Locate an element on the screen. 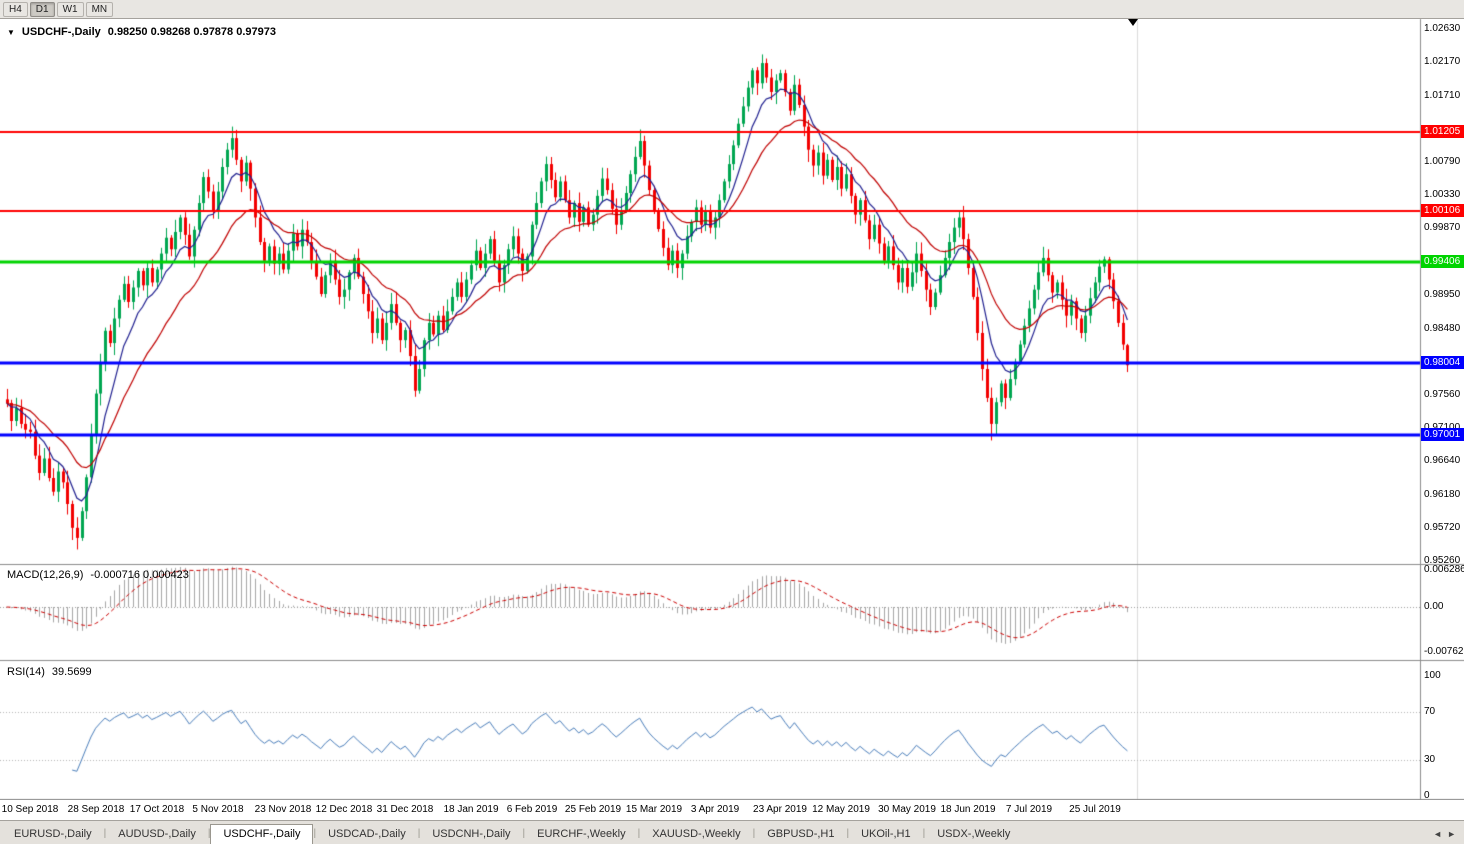 This screenshot has height=844, width=1464. tabs-scroll-arrows: ◄ ► is located at coordinates (1448, 836).